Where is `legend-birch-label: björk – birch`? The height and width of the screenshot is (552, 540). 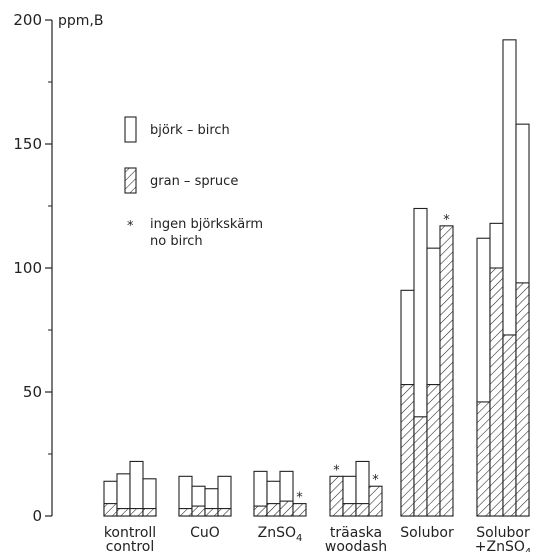
legend-birch-label: björk – birch is located at coordinates (190, 130).